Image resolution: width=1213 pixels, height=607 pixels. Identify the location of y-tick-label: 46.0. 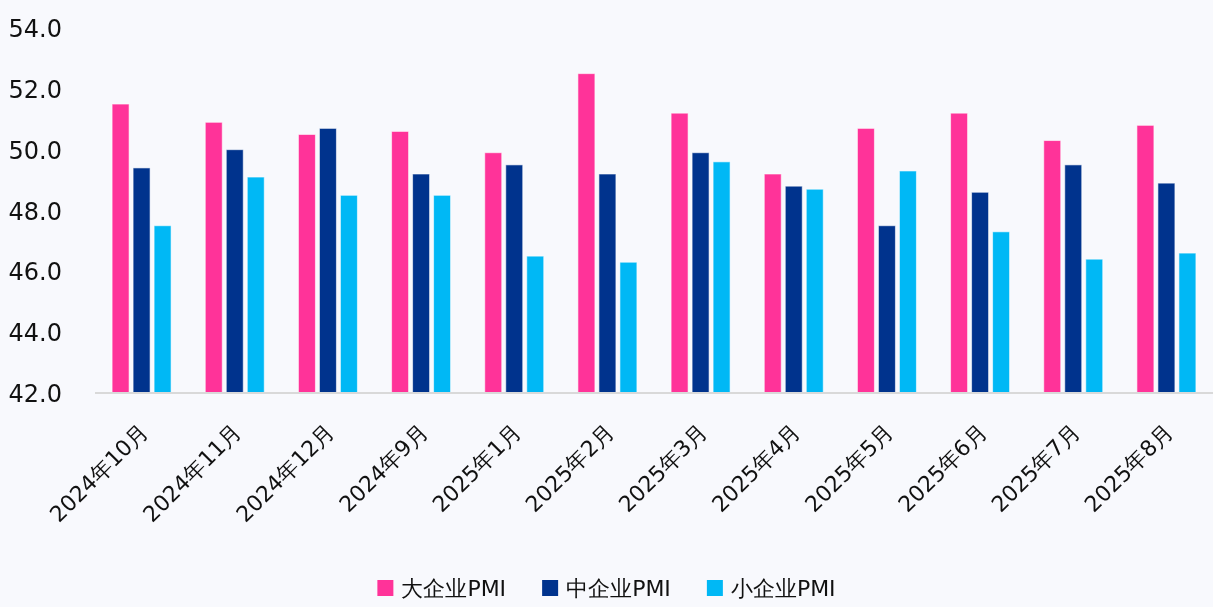
(35, 272).